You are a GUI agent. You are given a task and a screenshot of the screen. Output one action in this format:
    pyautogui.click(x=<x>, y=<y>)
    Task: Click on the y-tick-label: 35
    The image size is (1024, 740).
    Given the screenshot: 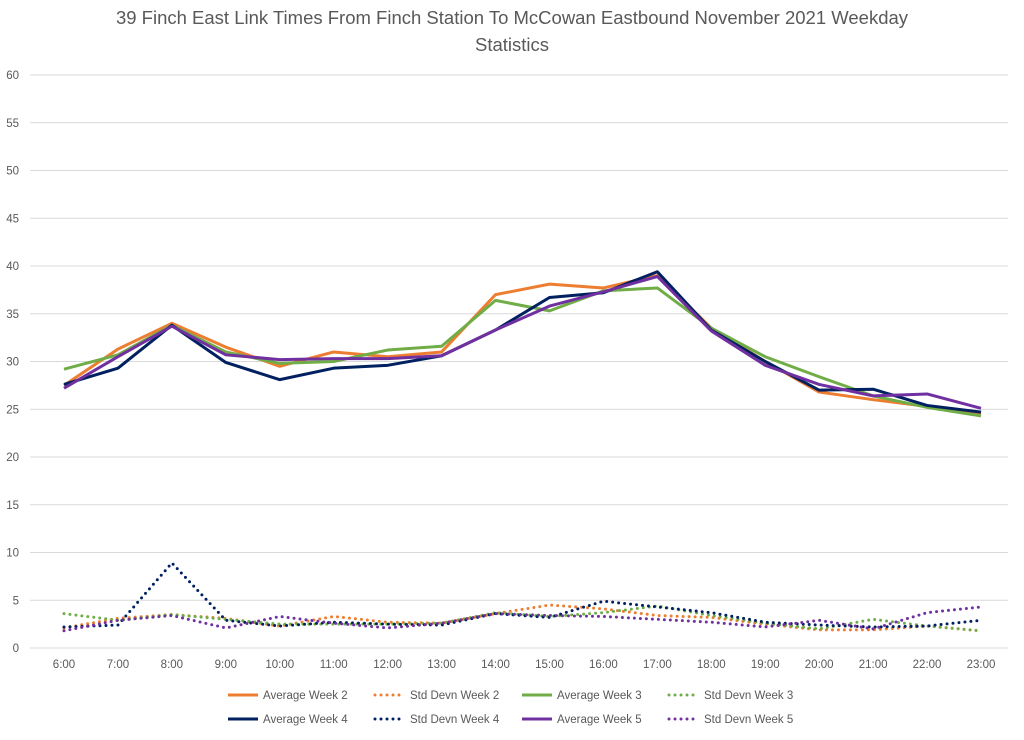 What is the action you would take?
    pyautogui.click(x=12, y=315)
    